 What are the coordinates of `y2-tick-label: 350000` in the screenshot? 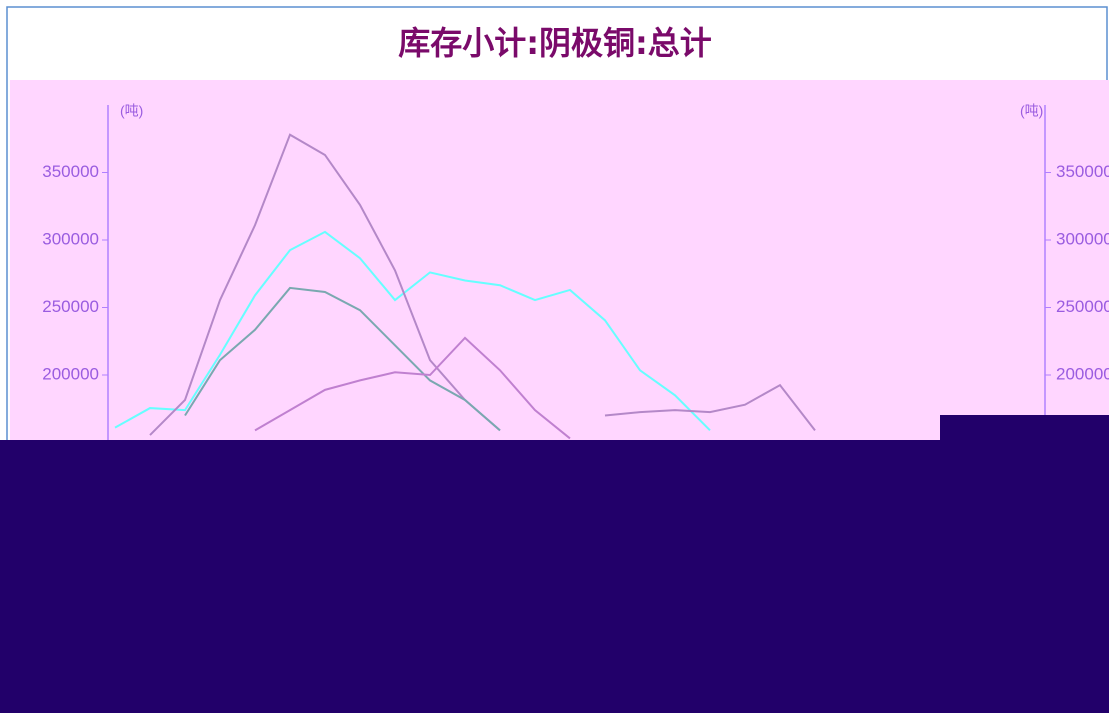 It's located at (1082, 171).